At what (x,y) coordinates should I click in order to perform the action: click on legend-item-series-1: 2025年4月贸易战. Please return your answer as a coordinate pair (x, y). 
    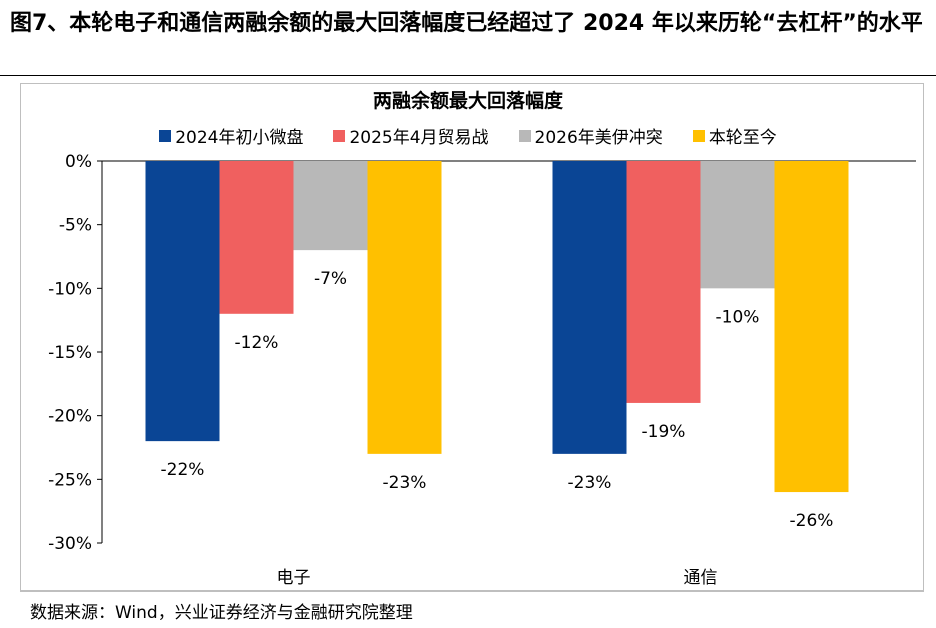
    Looking at the image, I should click on (411, 135).